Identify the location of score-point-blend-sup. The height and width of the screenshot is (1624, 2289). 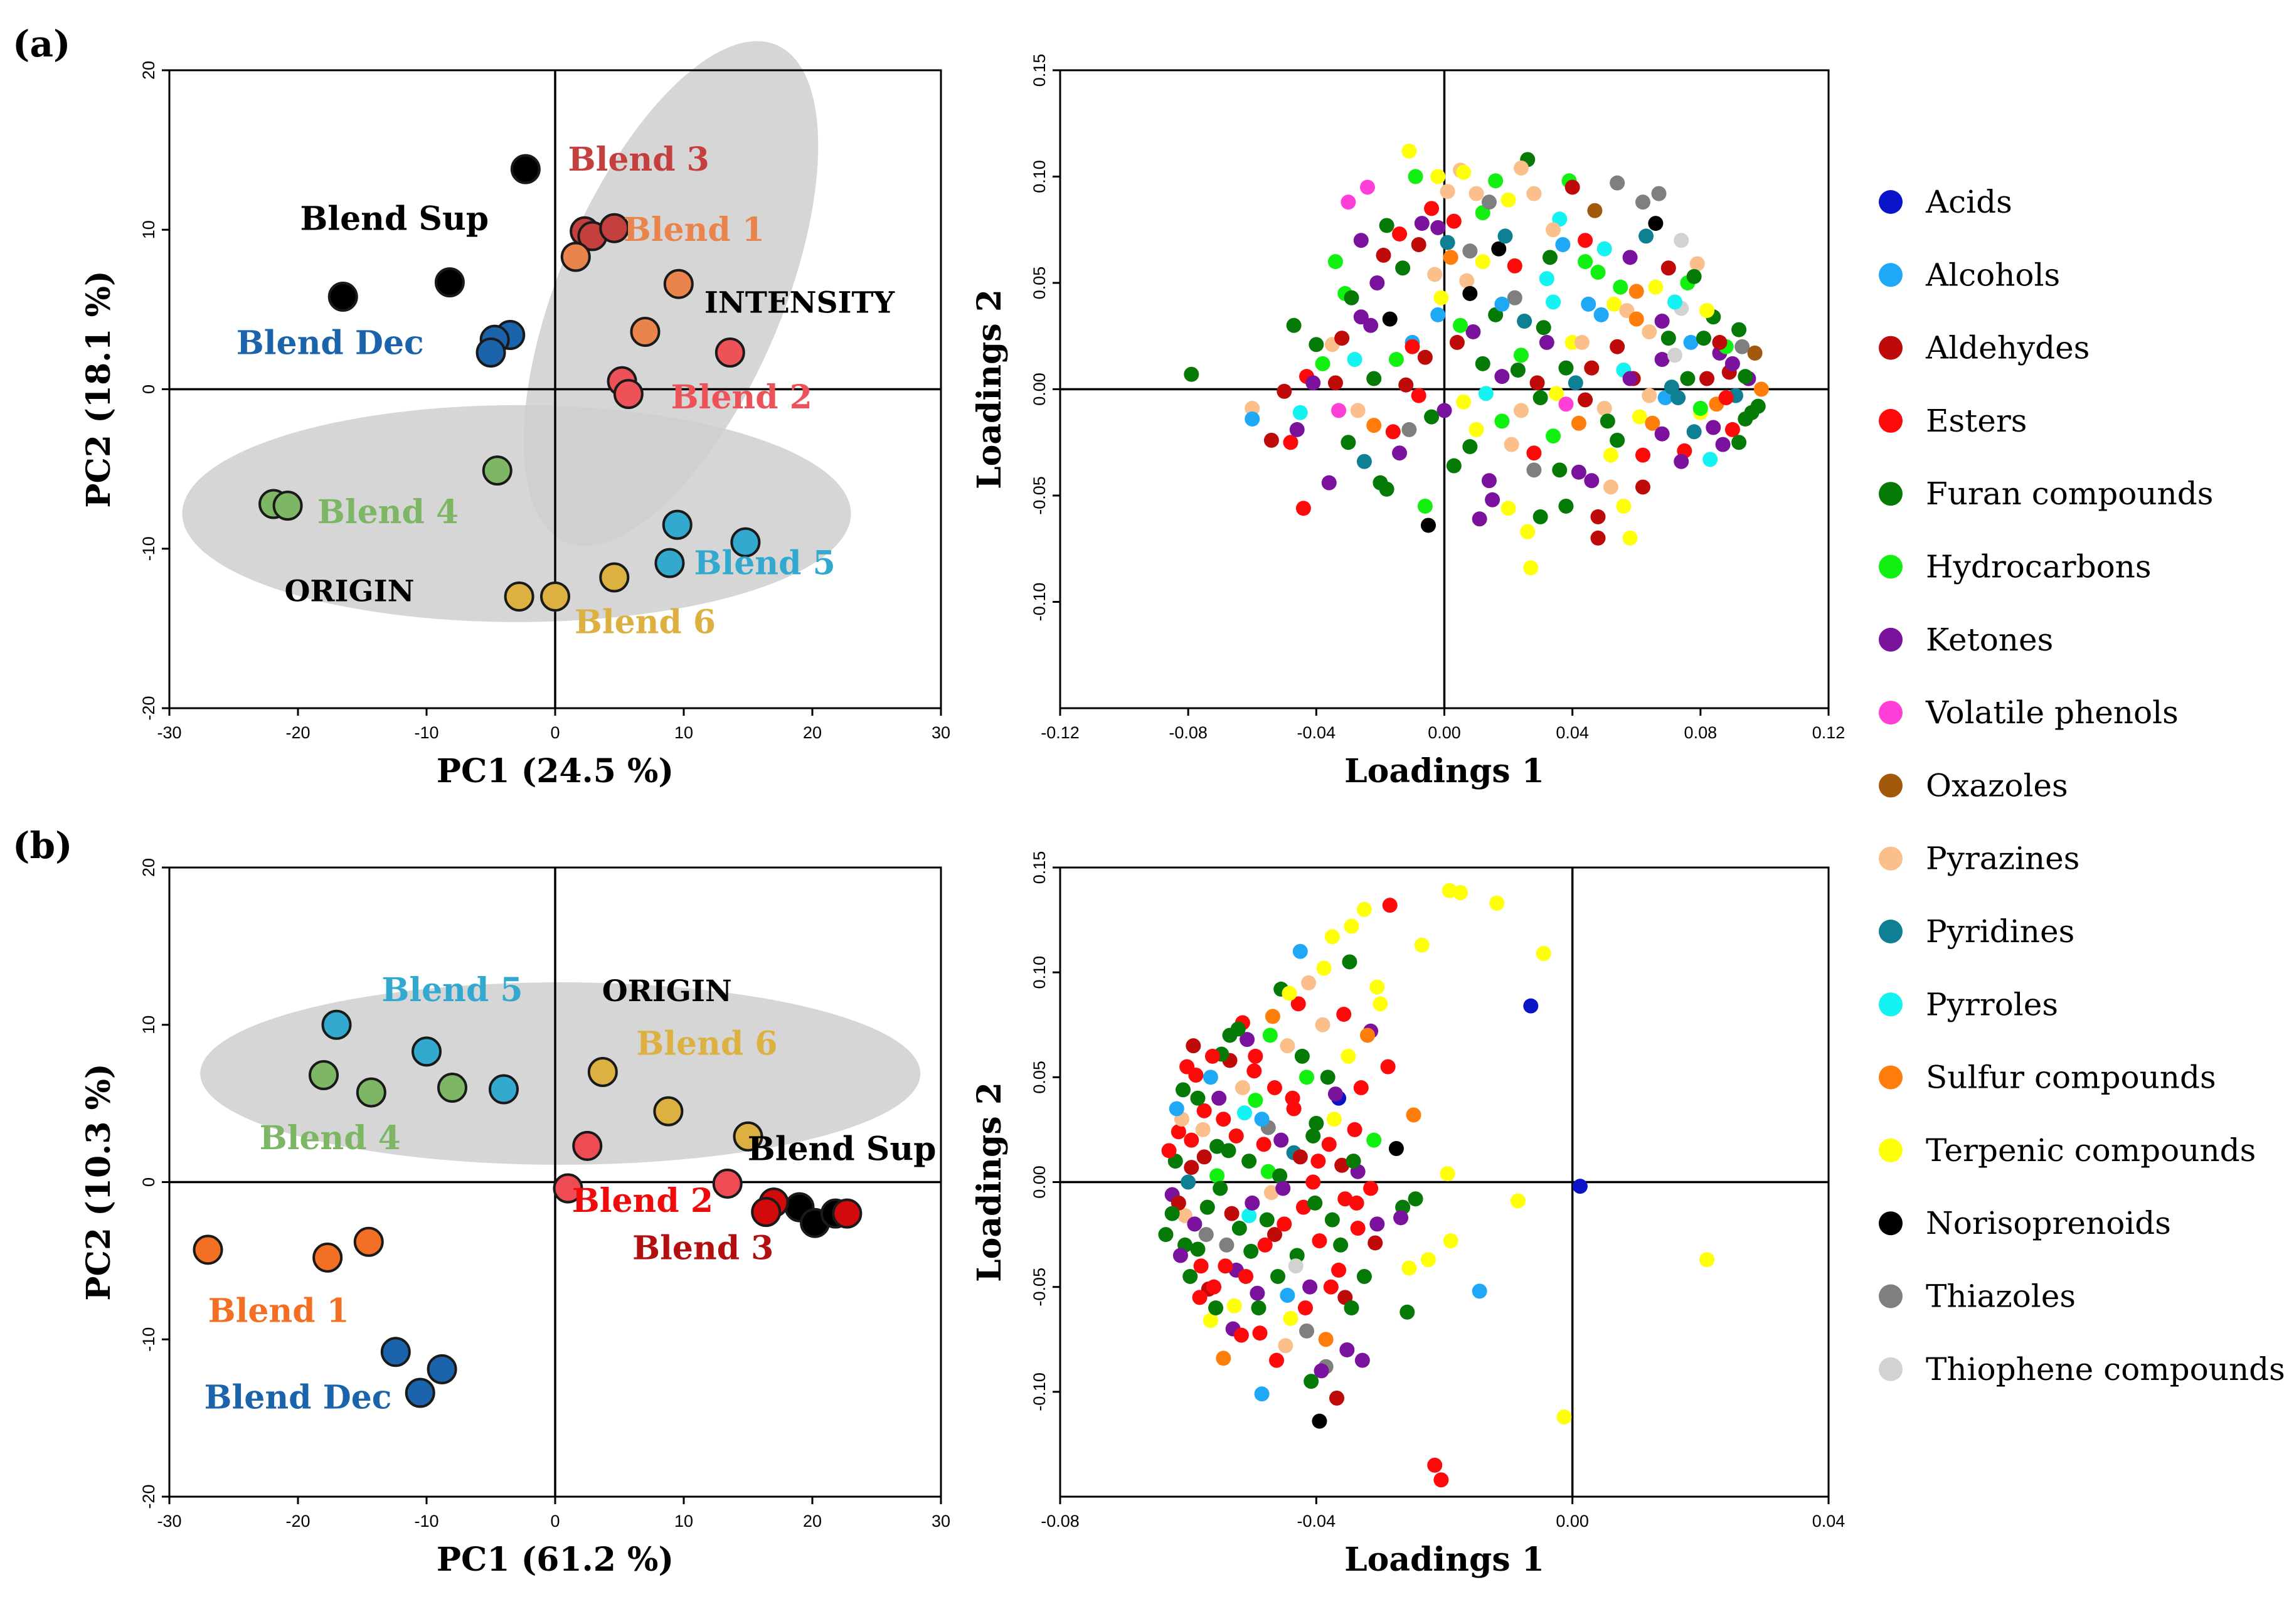
(449, 282).